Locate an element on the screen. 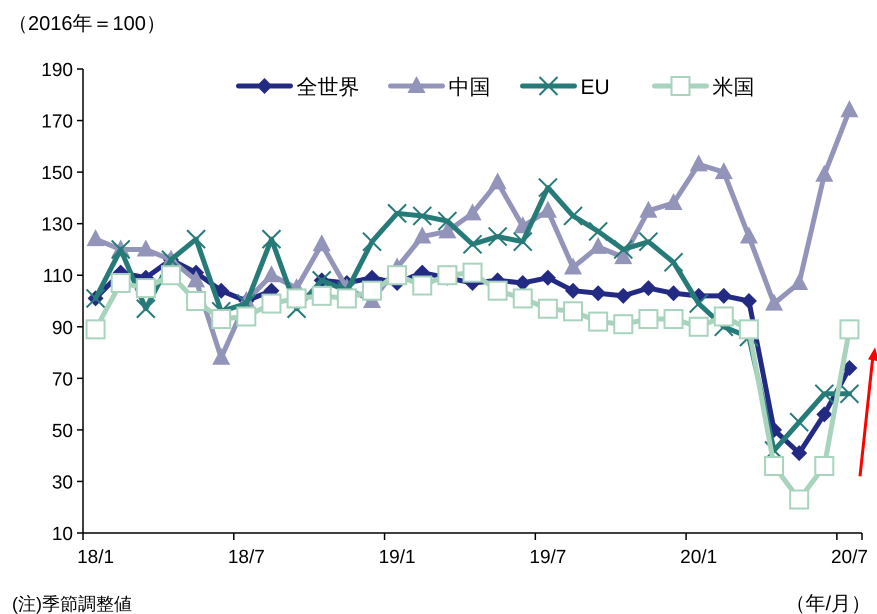 This screenshot has width=877, height=614. x-tick-label: 19/7 is located at coordinates (547, 557).